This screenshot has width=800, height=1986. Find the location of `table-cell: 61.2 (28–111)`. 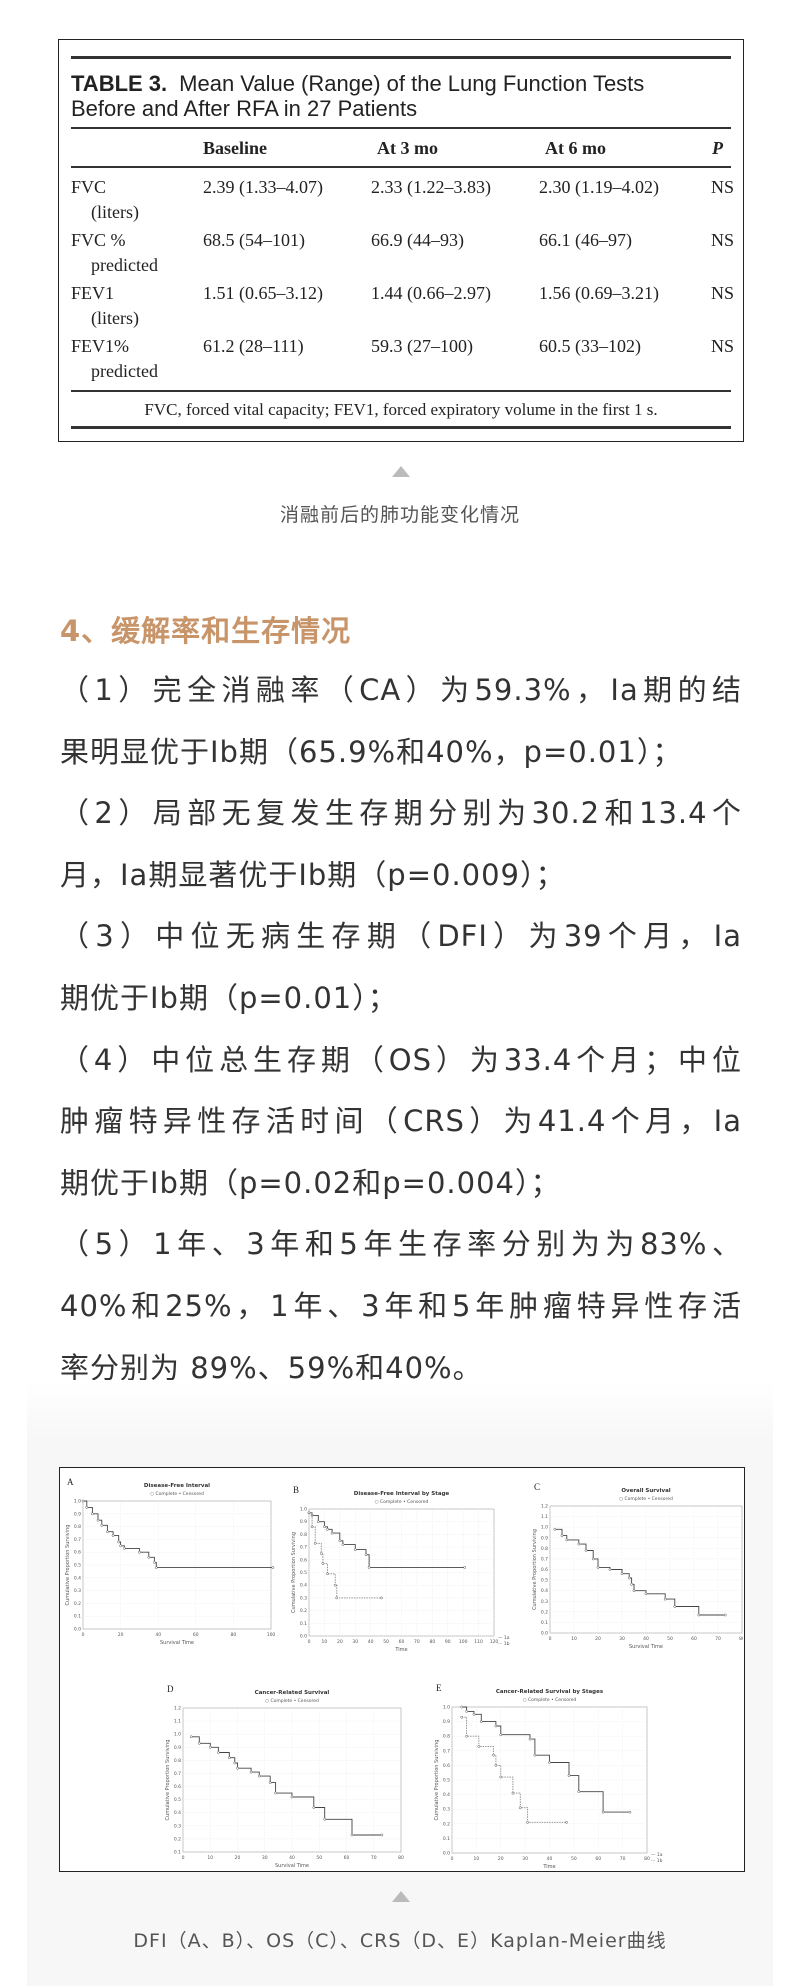

table-cell: 61.2 (28–111) is located at coordinates (253, 346).